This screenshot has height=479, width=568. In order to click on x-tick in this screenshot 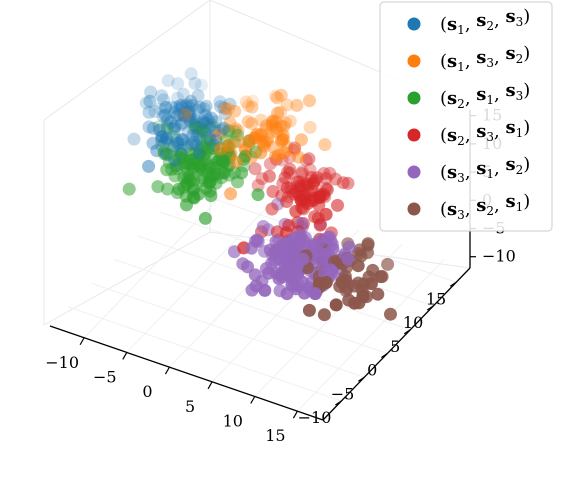, I will do `click(210, 385)`.